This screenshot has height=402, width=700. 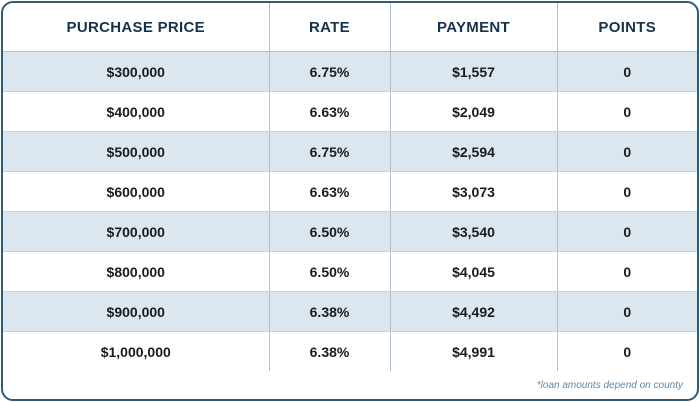 I want to click on cell-payment: $4,492, so click(x=474, y=311).